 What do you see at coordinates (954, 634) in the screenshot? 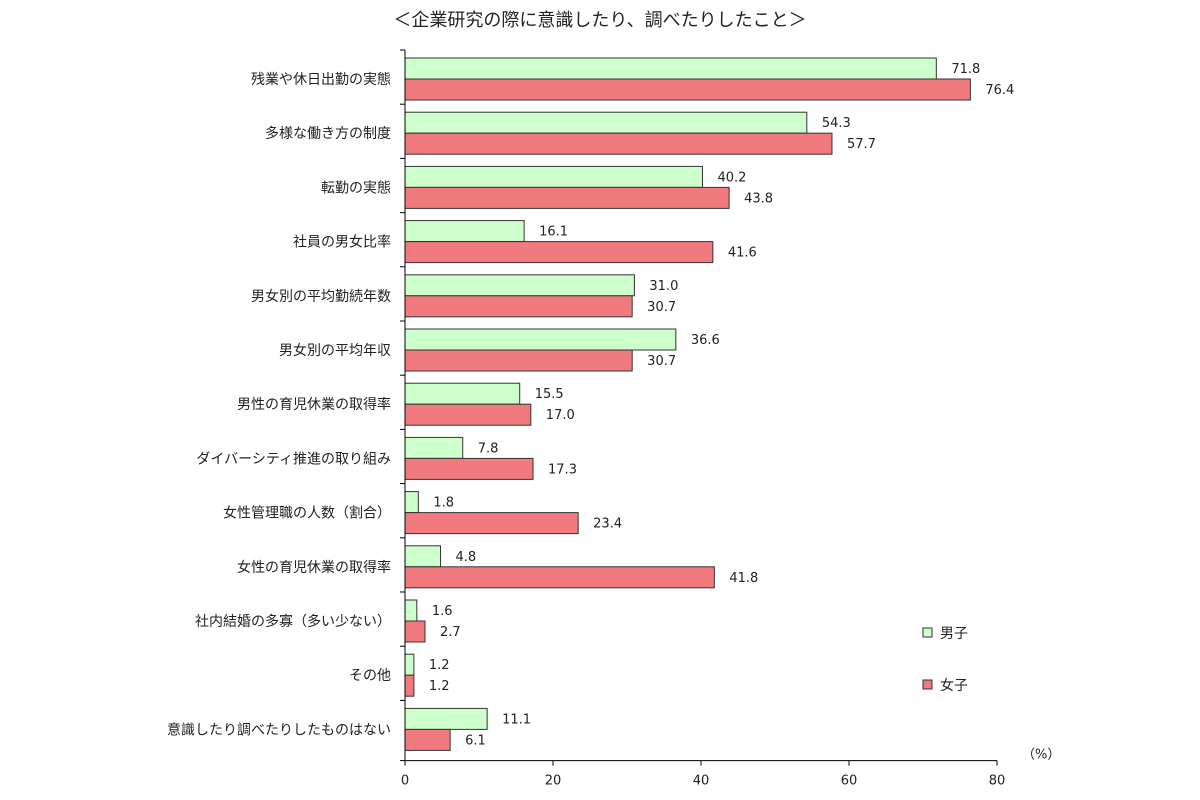
I see `legend-label: 男子` at bounding box center [954, 634].